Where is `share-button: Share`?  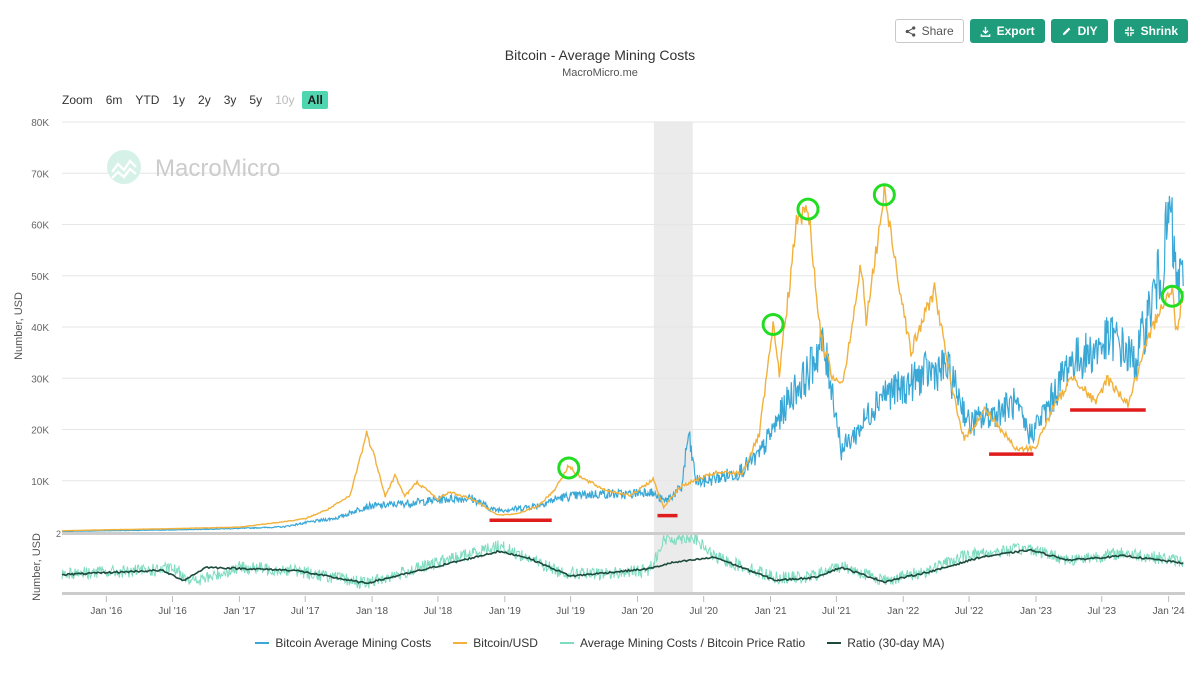 share-button: Share is located at coordinates (929, 31).